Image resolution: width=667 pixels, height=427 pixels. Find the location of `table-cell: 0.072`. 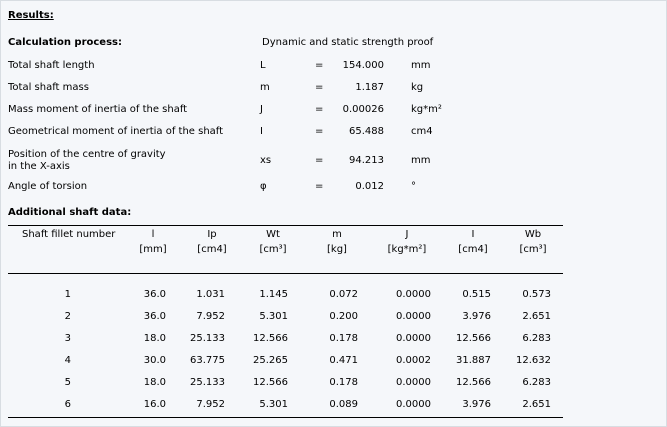

table-cell: 0.072 is located at coordinates (343, 294).